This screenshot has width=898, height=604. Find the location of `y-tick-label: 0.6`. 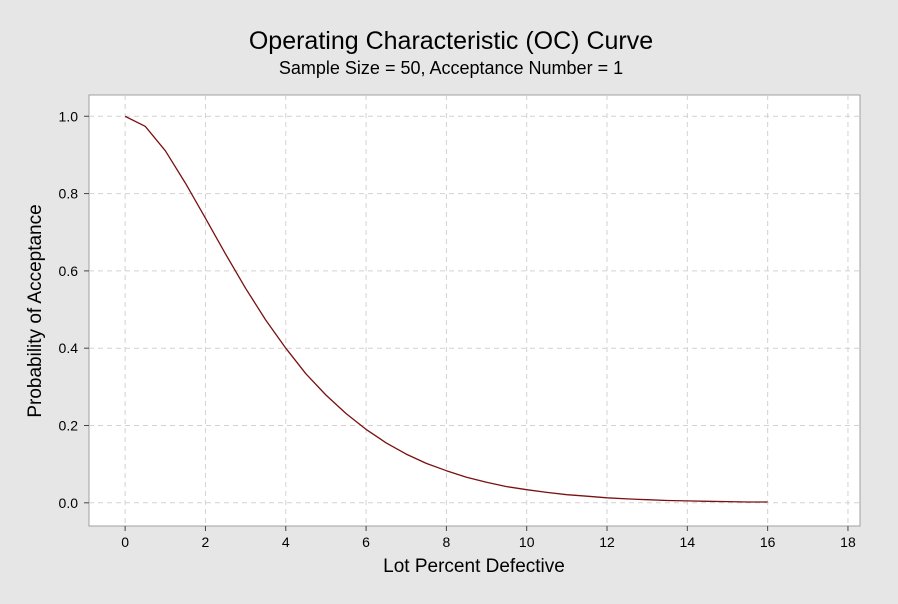

y-tick-label: 0.6 is located at coordinates (69, 271).